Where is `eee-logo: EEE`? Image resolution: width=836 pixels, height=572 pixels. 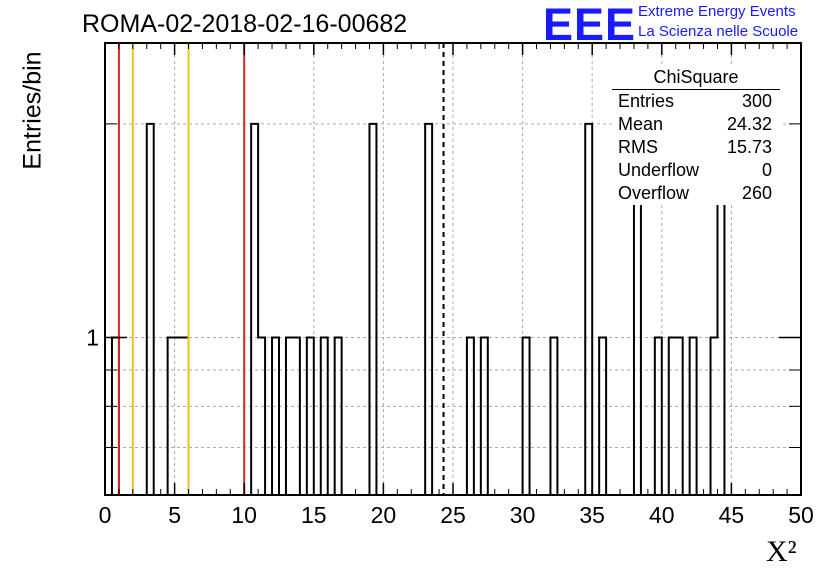
eee-logo: EEE is located at coordinates (590, 25).